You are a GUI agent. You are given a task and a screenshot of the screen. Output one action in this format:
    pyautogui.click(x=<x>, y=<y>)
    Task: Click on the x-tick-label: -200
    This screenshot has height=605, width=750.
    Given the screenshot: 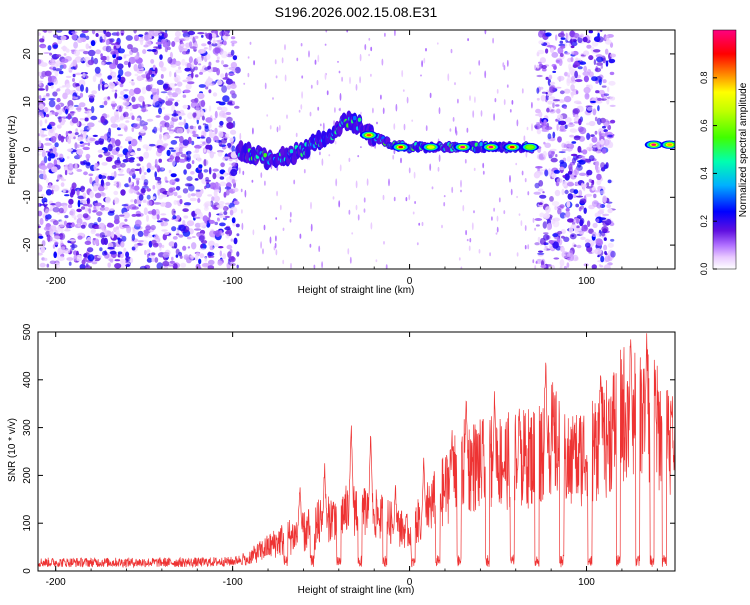 What is the action you would take?
    pyautogui.click(x=56, y=582)
    